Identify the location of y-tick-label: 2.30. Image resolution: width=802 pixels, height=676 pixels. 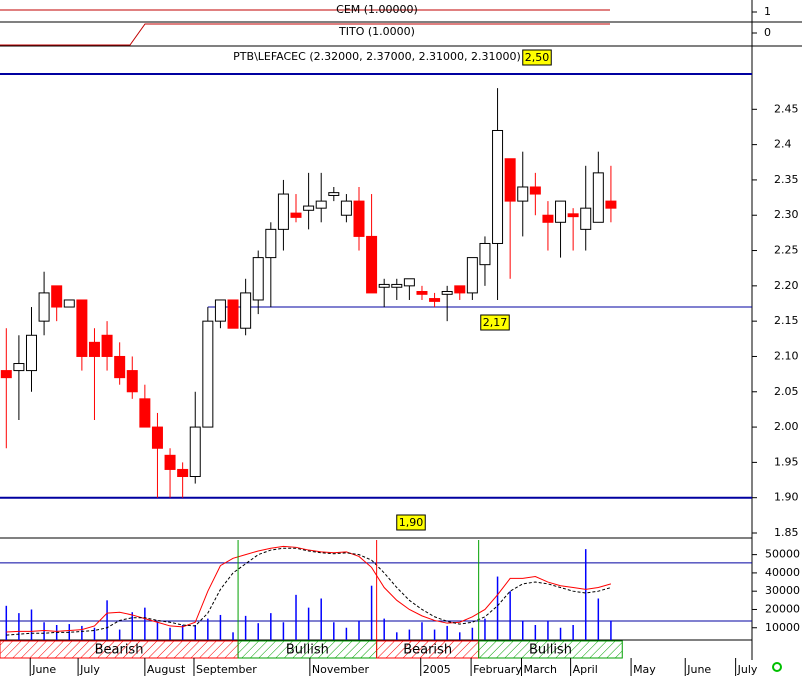
(786, 214).